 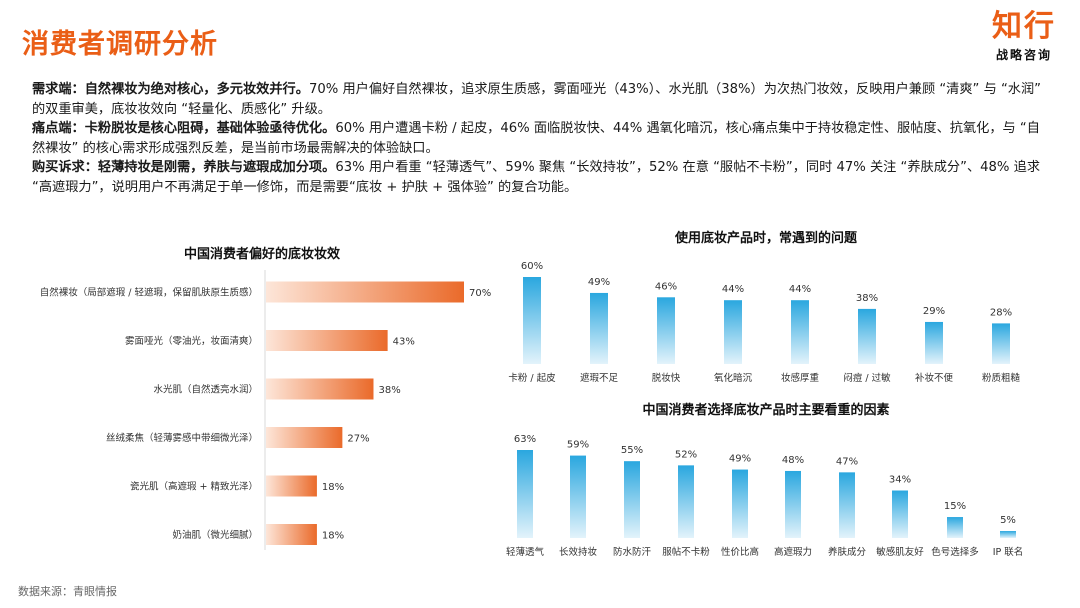 What do you see at coordinates (191, 341) in the screenshot?
I see `preference-category-label: 雾面哑光（零油光，妆面清爽）` at bounding box center [191, 341].